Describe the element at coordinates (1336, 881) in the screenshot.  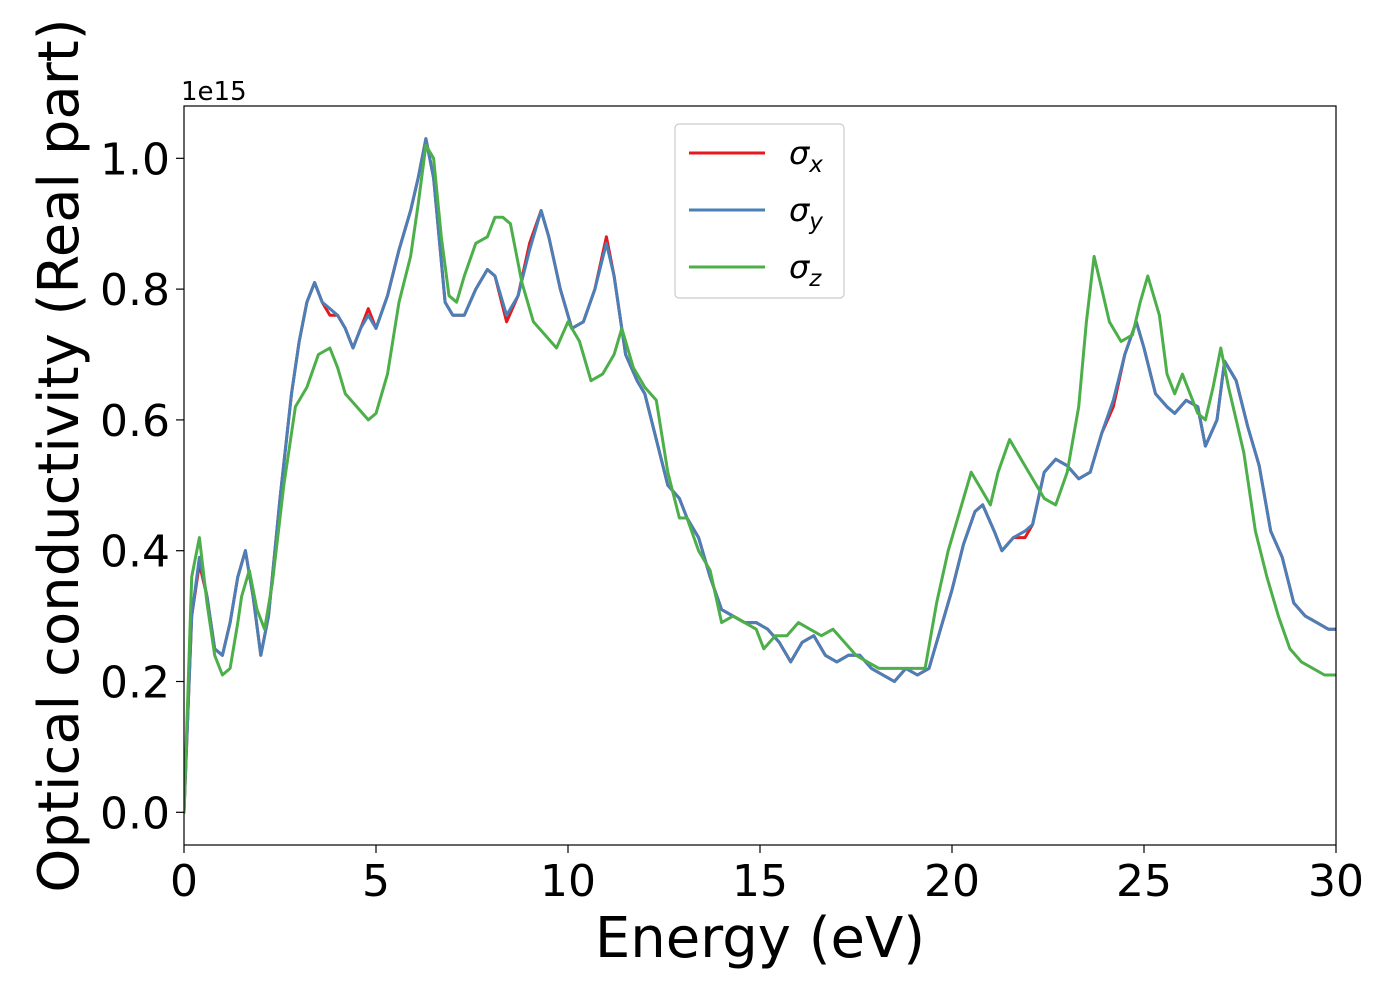
I see `x-tick-label: 30` at that location.